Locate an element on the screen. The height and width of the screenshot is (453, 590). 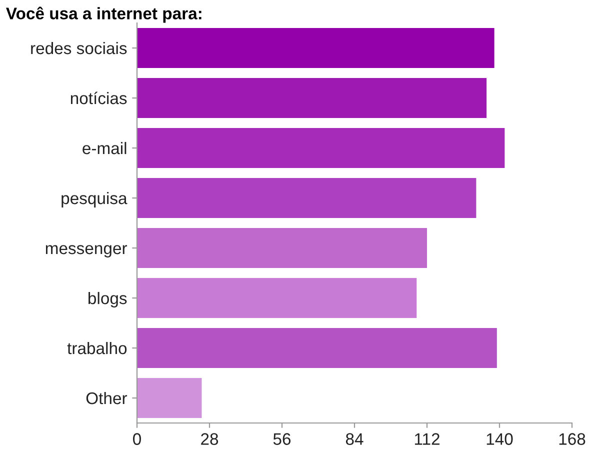
y-tick-label: notícias is located at coordinates (98, 98).